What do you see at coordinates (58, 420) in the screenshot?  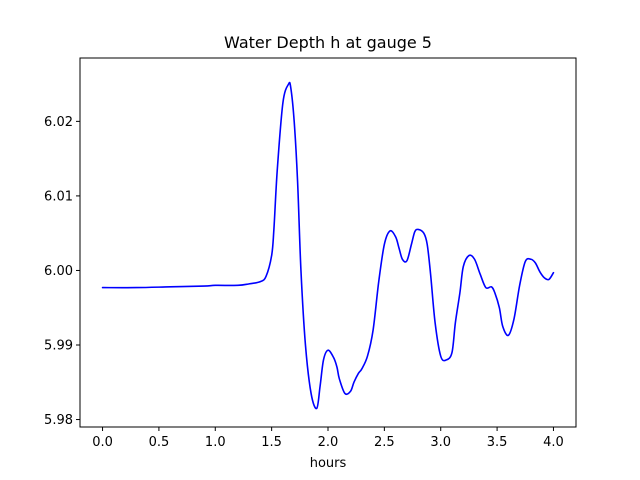 I see `y-tick-label: 5.98` at bounding box center [58, 420].